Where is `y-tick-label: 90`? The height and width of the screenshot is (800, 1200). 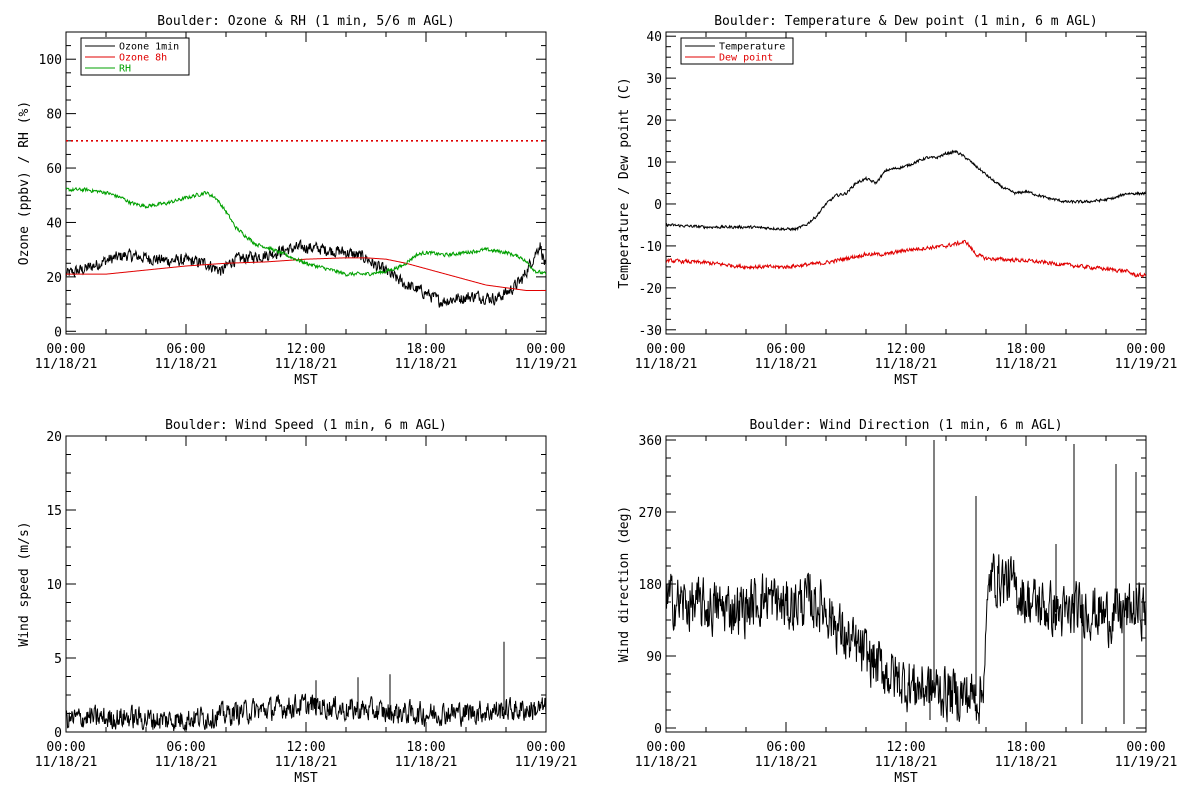 y-tick-label: 90 is located at coordinates (654, 657).